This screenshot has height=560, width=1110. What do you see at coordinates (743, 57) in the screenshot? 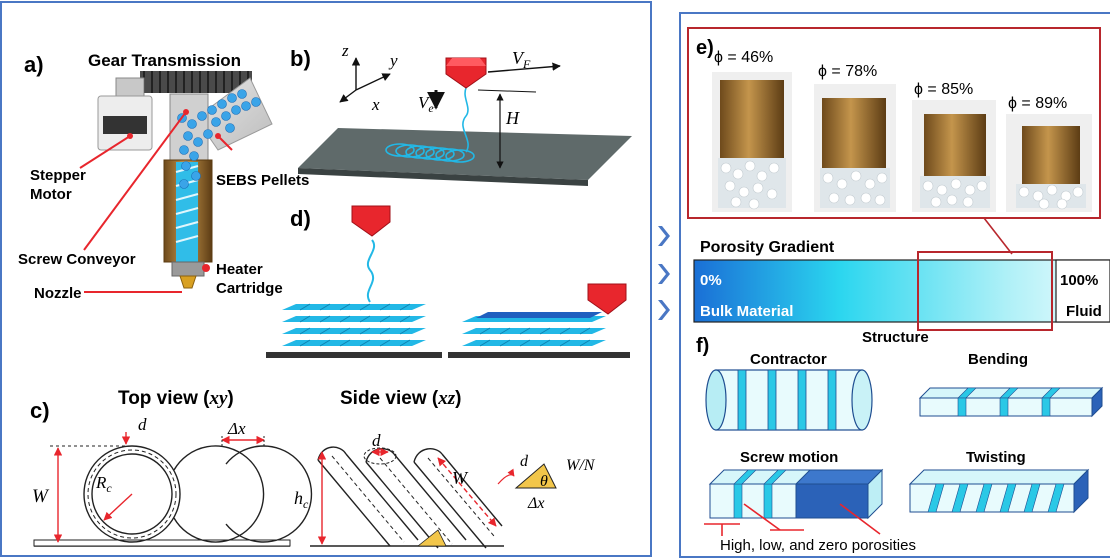
I see `phi-46-label: ϕ = 46%` at bounding box center [743, 57].